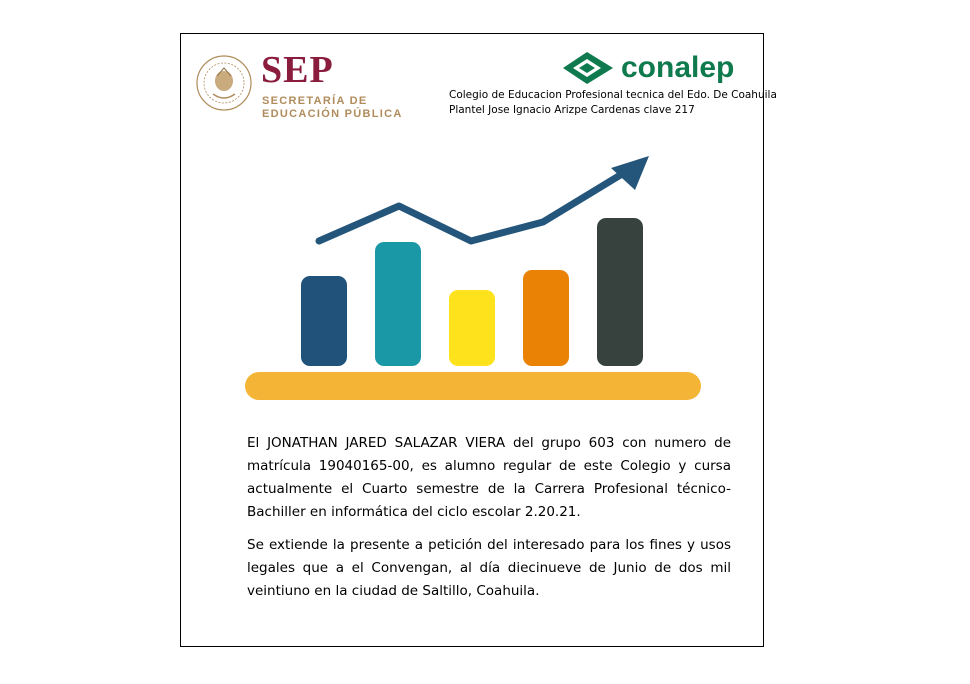 This screenshot has width=970, height=684. What do you see at coordinates (224, 83) in the screenshot?
I see `mexican-coat-of-arms-icon` at bounding box center [224, 83].